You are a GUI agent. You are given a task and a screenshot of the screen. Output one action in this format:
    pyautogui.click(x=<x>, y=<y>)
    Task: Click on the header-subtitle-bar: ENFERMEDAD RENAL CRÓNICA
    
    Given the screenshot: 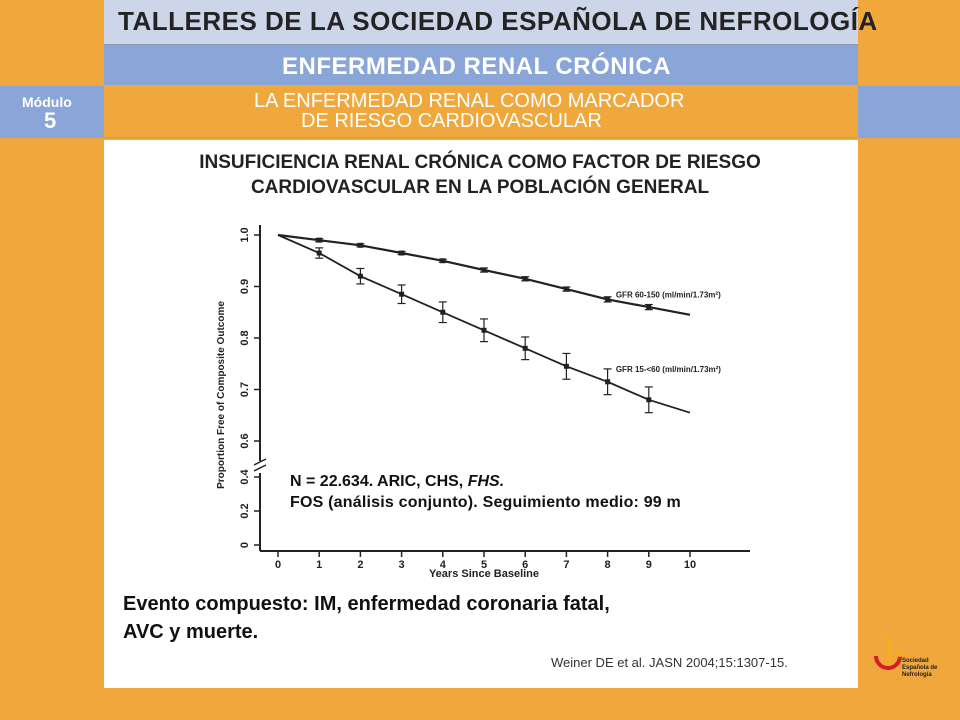 What is the action you would take?
    pyautogui.click(x=481, y=65)
    